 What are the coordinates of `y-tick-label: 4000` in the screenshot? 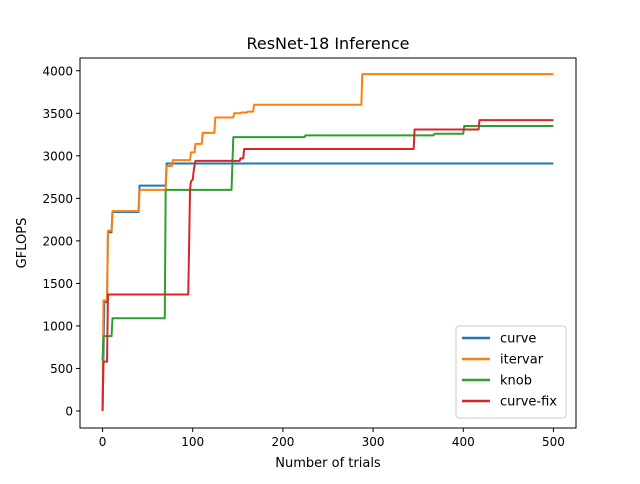 It's located at (57, 71).